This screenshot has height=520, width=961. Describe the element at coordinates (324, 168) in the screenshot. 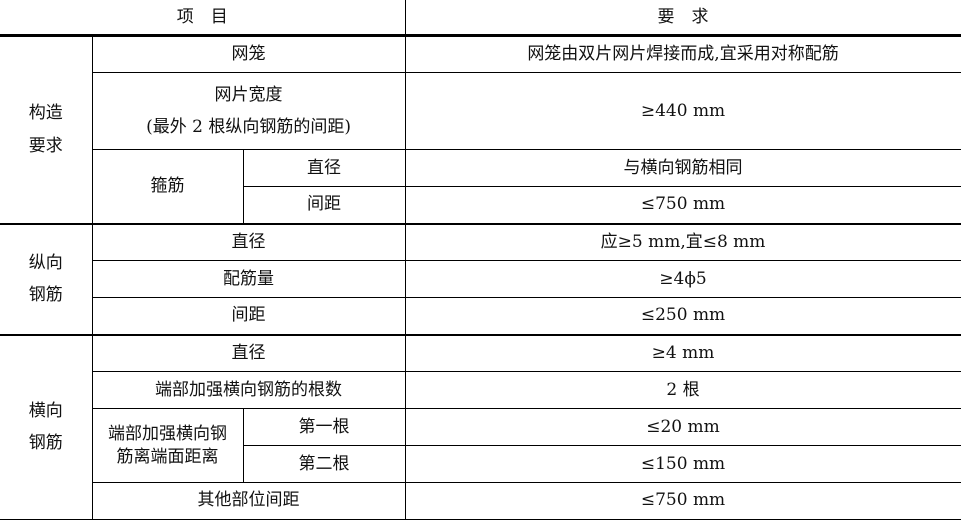

I see `sub-item-cell: 直径` at that location.